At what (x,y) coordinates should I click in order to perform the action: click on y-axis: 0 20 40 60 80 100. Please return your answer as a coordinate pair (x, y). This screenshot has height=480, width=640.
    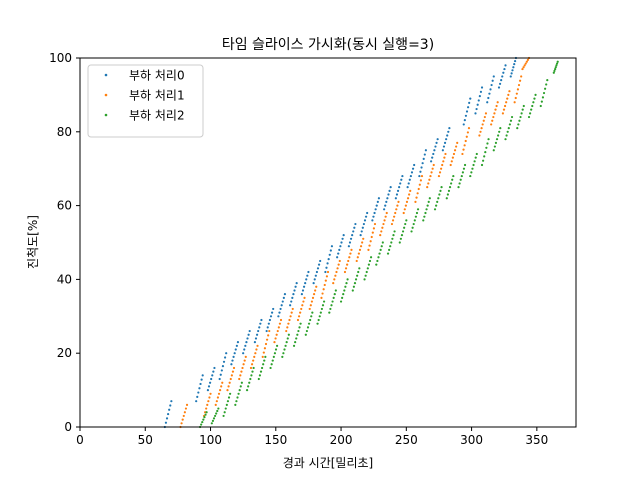
    Looking at the image, I should click on (64, 242).